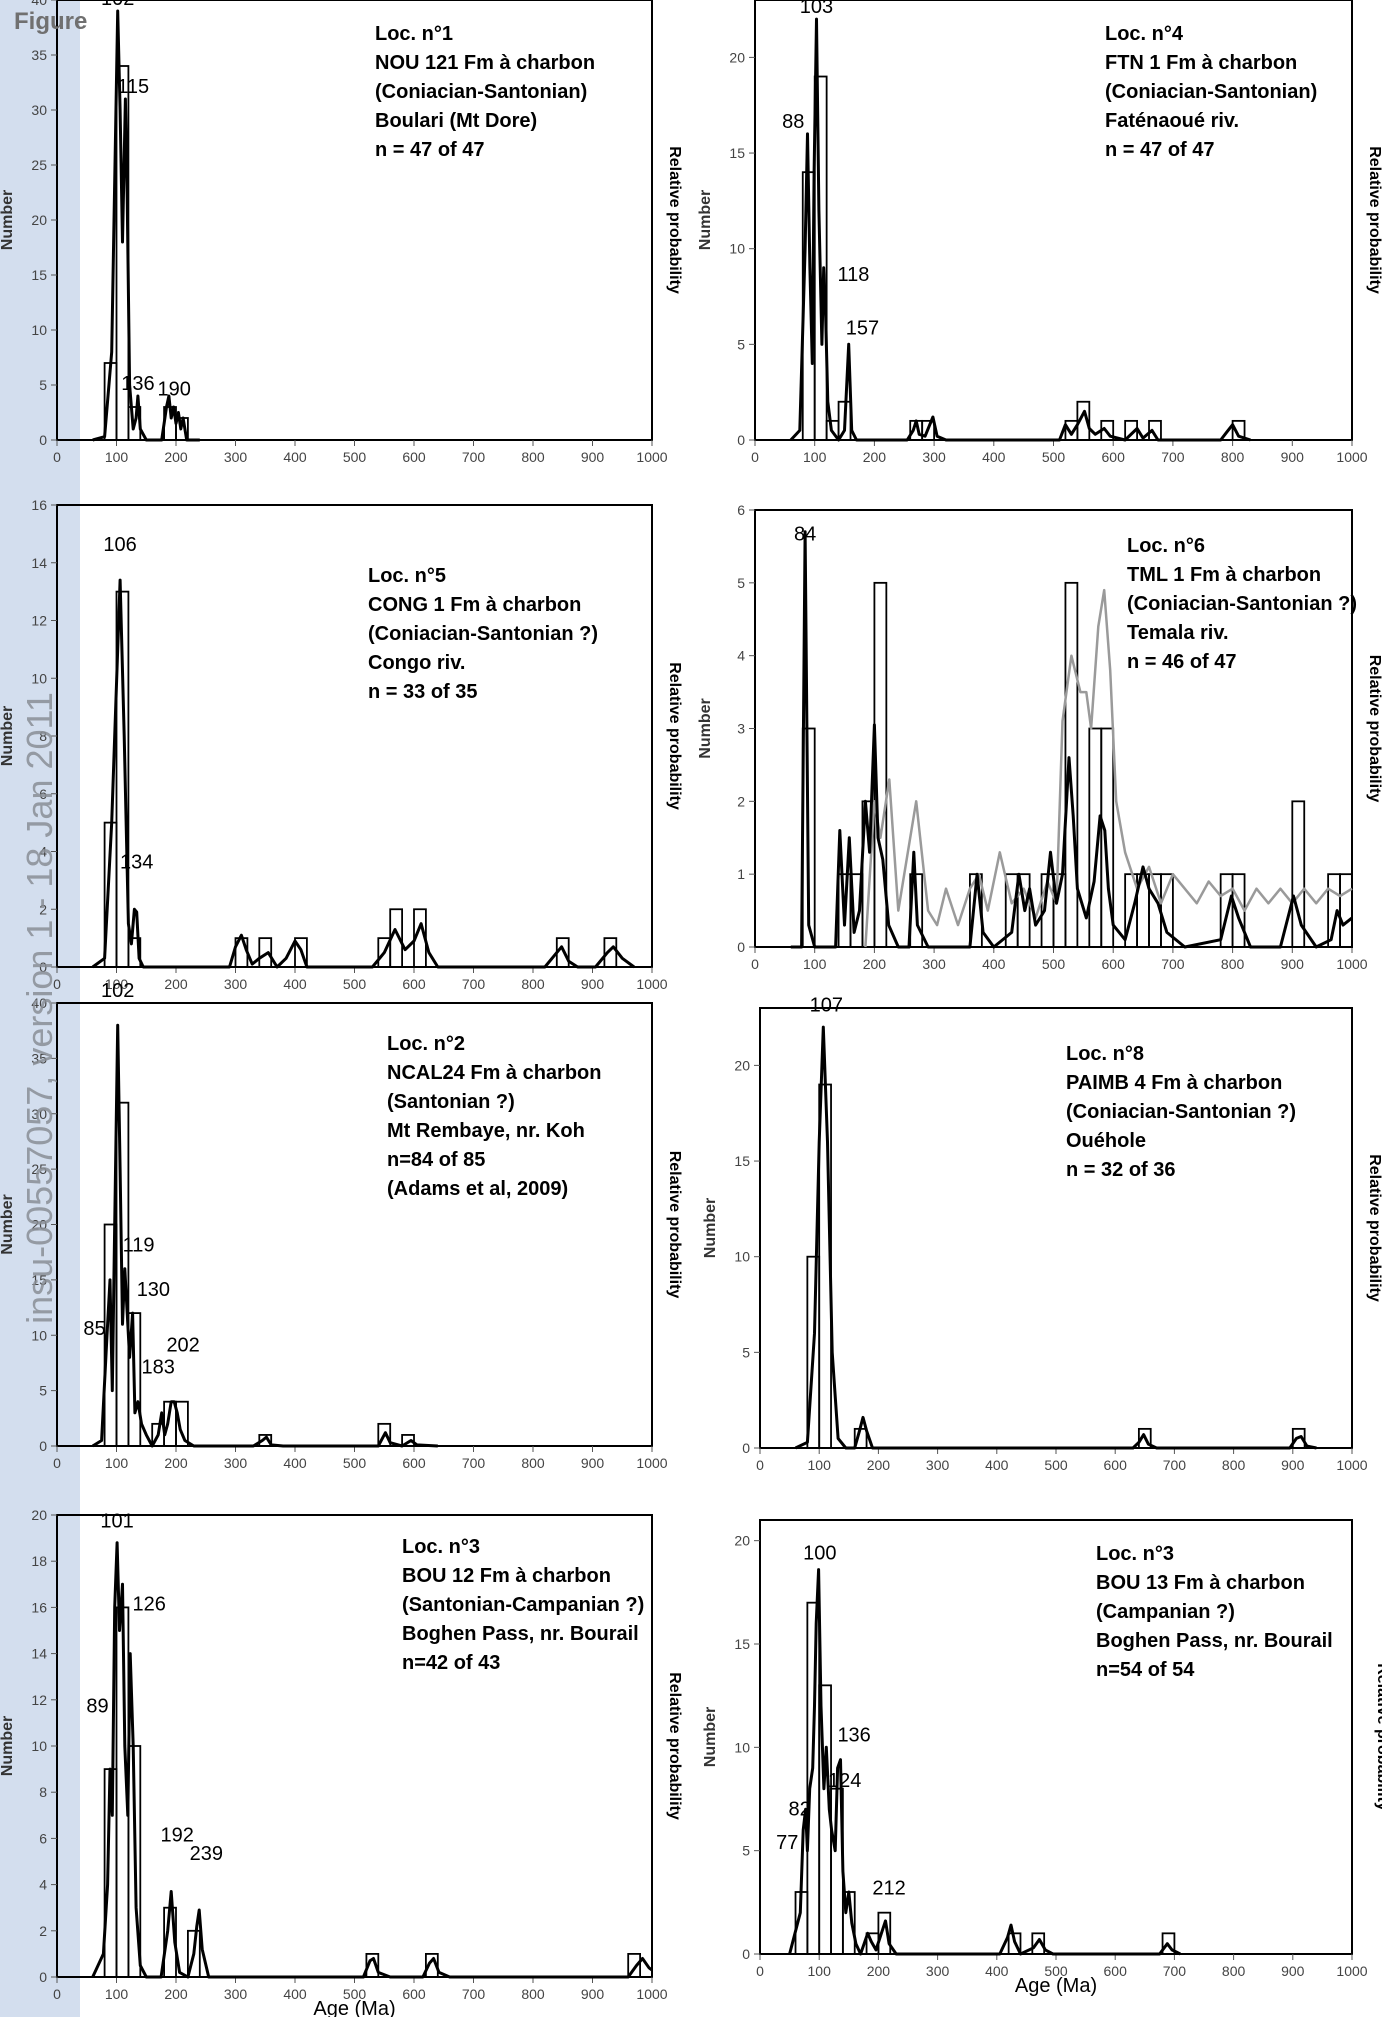 This screenshot has width=1382, height=2017. What do you see at coordinates (40, 1008) in the screenshot?
I see `sidebar-strip` at bounding box center [40, 1008].